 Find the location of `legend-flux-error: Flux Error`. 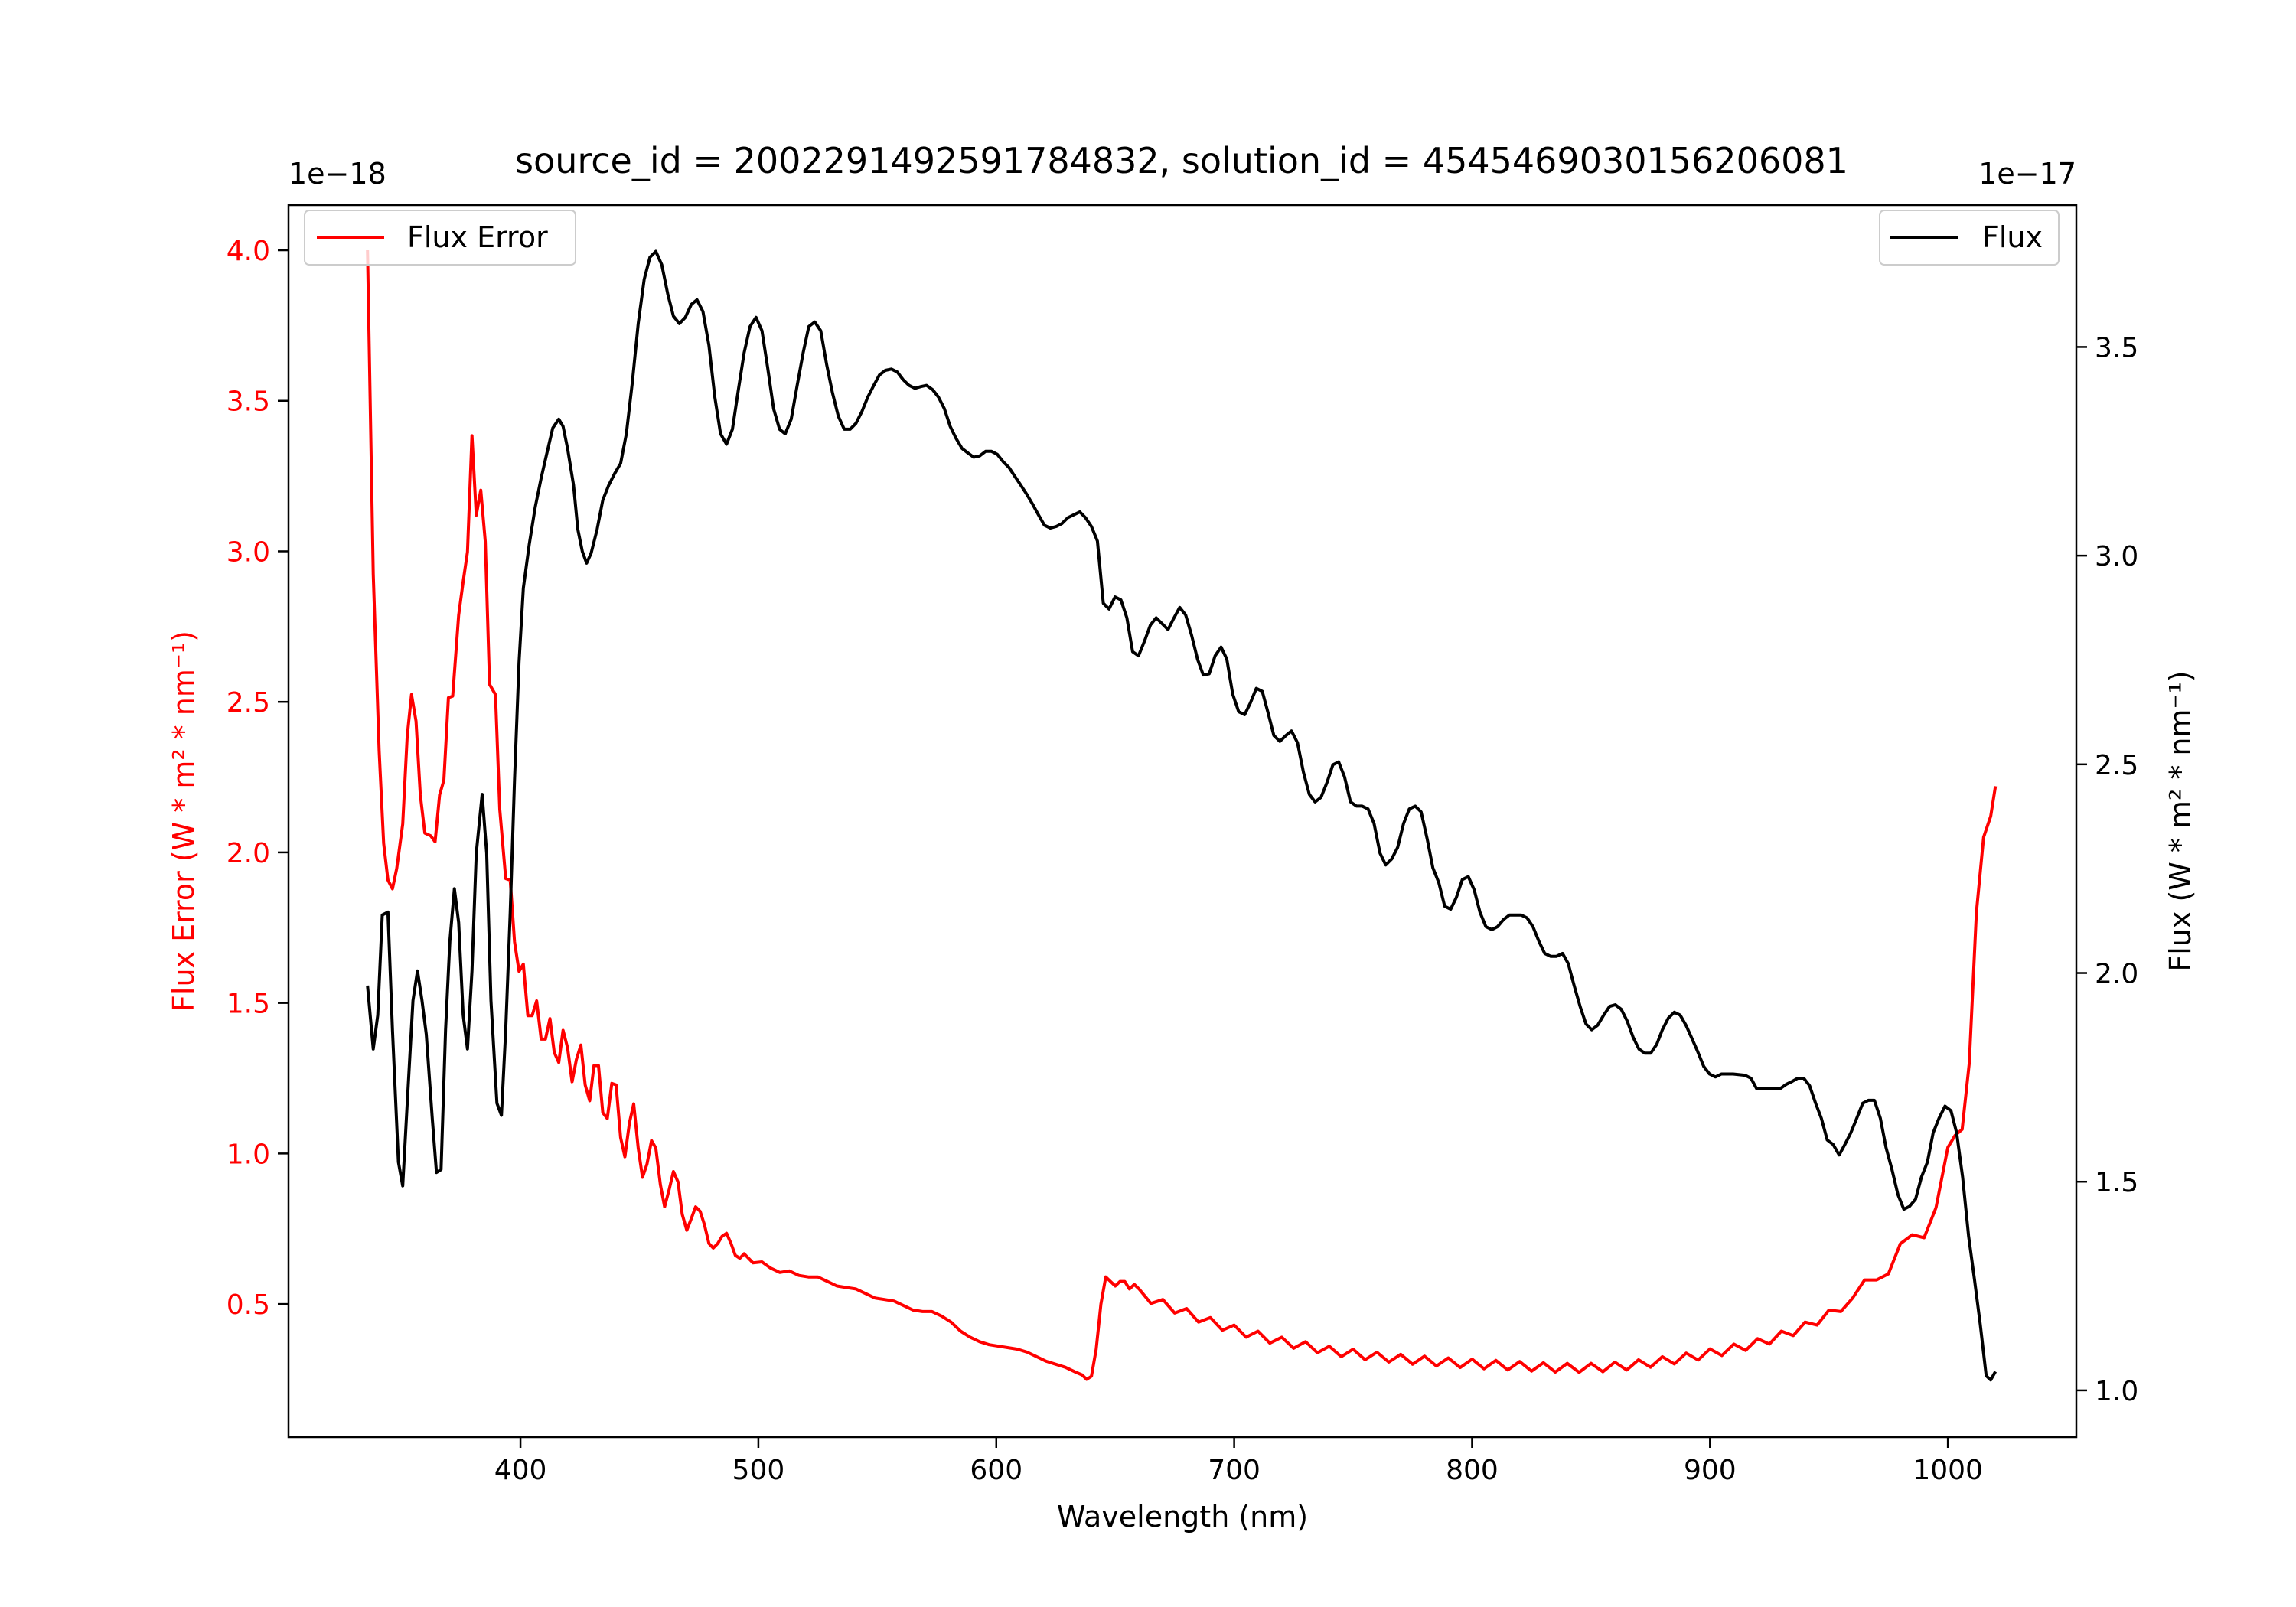

legend-flux-error: Flux Error is located at coordinates (440, 238).